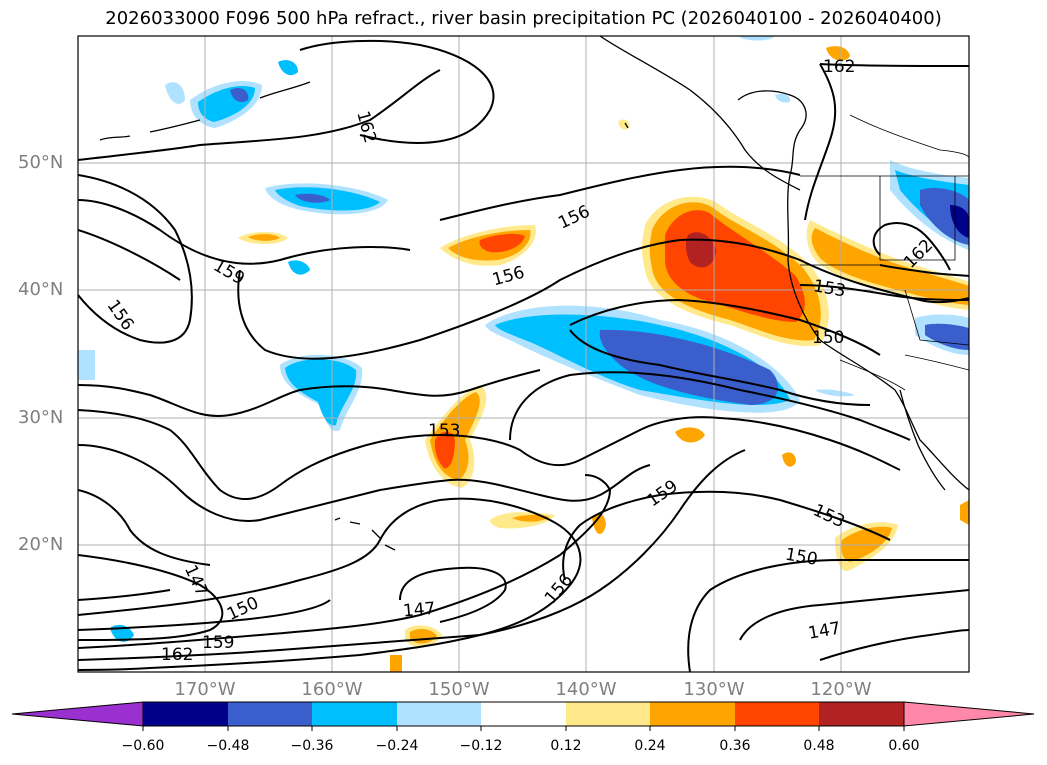  What do you see at coordinates (819, 746) in the screenshot?
I see `colorbar-tick-label: 0.48` at bounding box center [819, 746].